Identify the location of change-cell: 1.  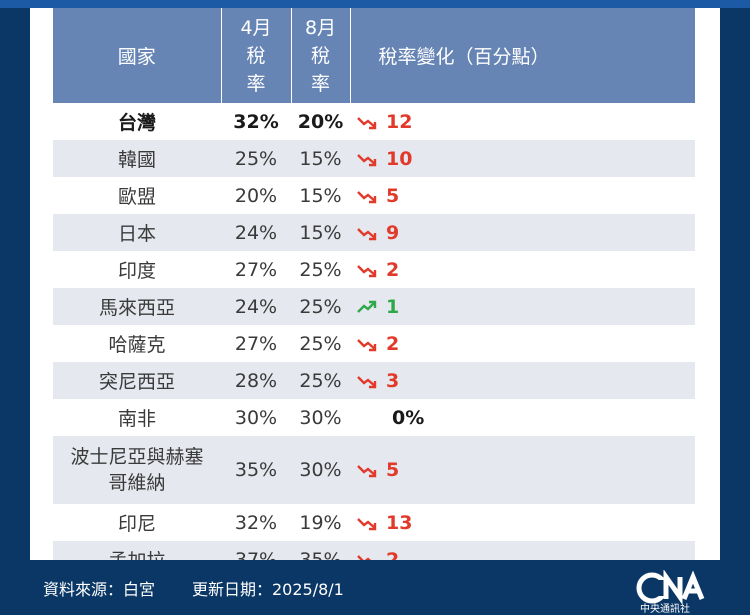
(522, 306).